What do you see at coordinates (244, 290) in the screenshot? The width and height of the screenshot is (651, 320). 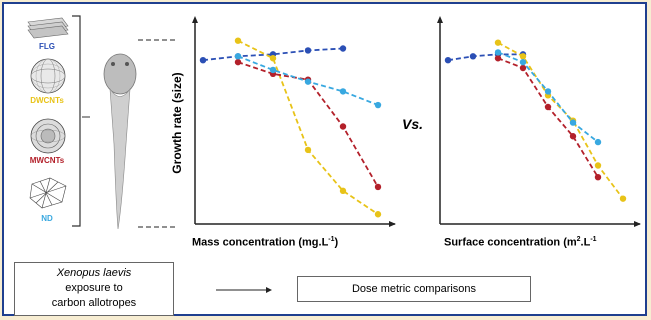 I see `flow-arrow` at bounding box center [244, 290].